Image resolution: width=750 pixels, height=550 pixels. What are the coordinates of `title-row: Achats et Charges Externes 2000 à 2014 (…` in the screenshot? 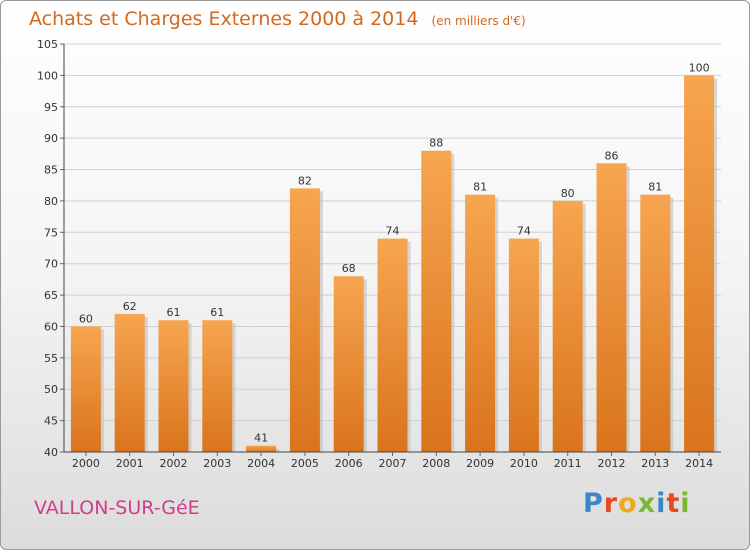 It's located at (277, 19).